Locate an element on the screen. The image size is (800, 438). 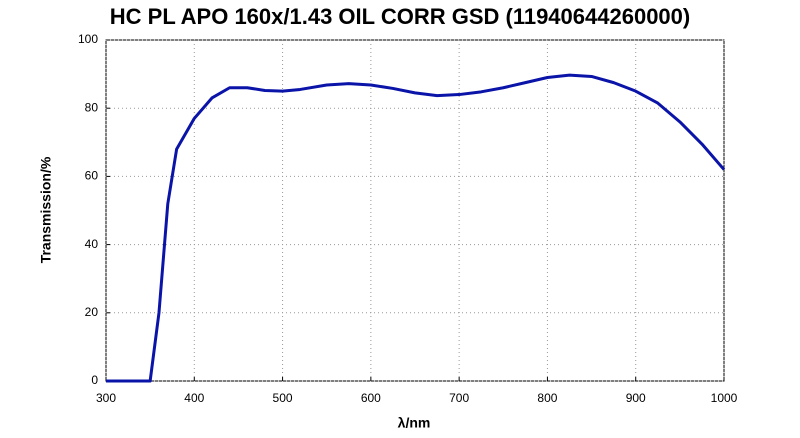
x-tick-label: 600 is located at coordinates (371, 398).